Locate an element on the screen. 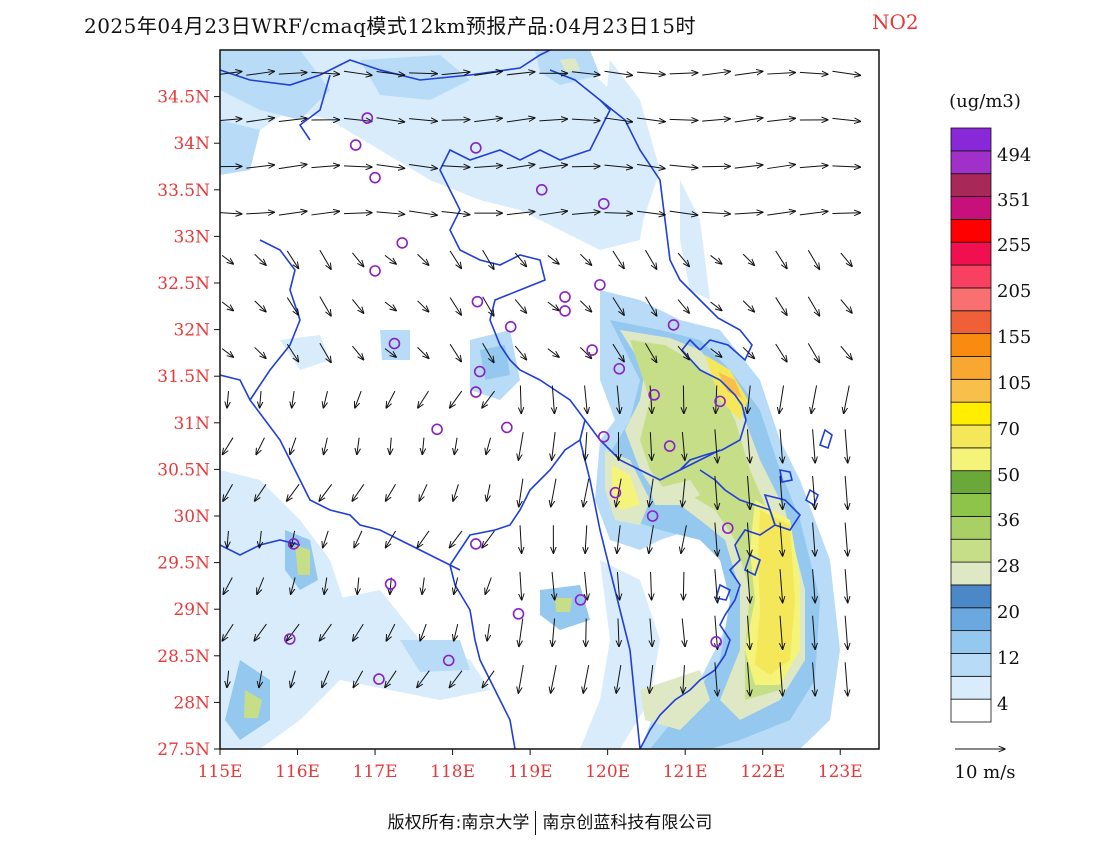 This screenshot has height=850, width=1100. colorbar-label: 105 is located at coordinates (1014, 383).